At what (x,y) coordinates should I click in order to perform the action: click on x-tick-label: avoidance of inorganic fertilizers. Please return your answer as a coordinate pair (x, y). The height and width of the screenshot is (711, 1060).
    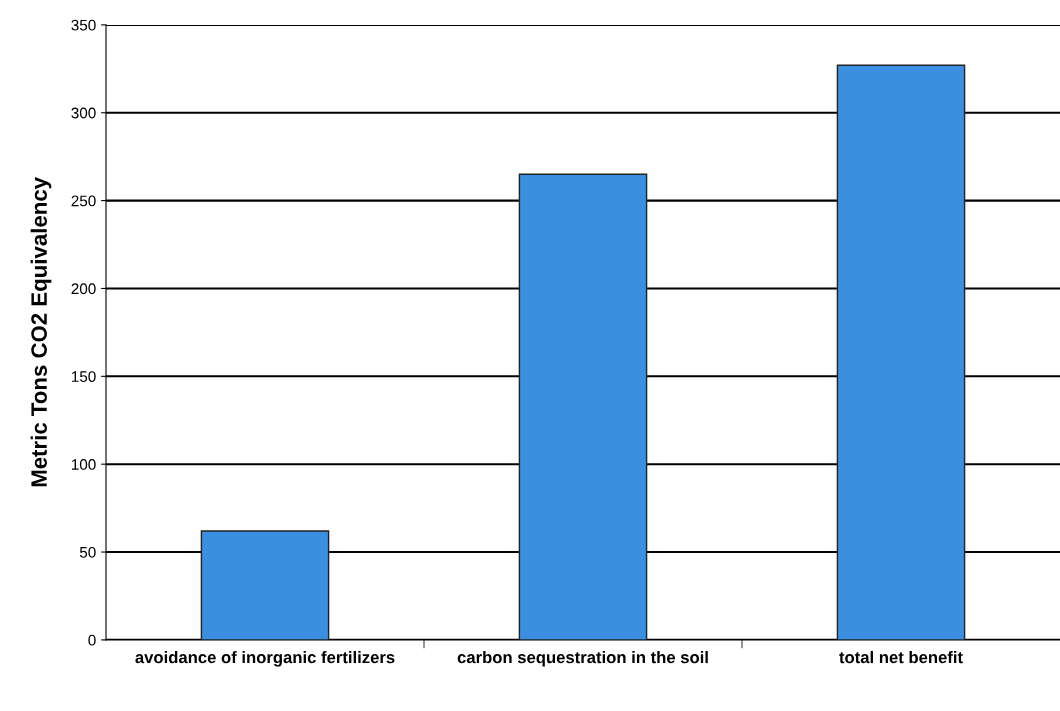
    Looking at the image, I should click on (265, 659).